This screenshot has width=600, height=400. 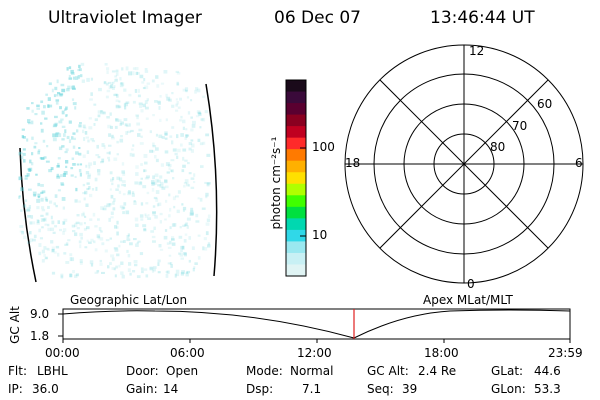 I want to click on timeline-xtick-label-2: 12:00, so click(x=314, y=353).